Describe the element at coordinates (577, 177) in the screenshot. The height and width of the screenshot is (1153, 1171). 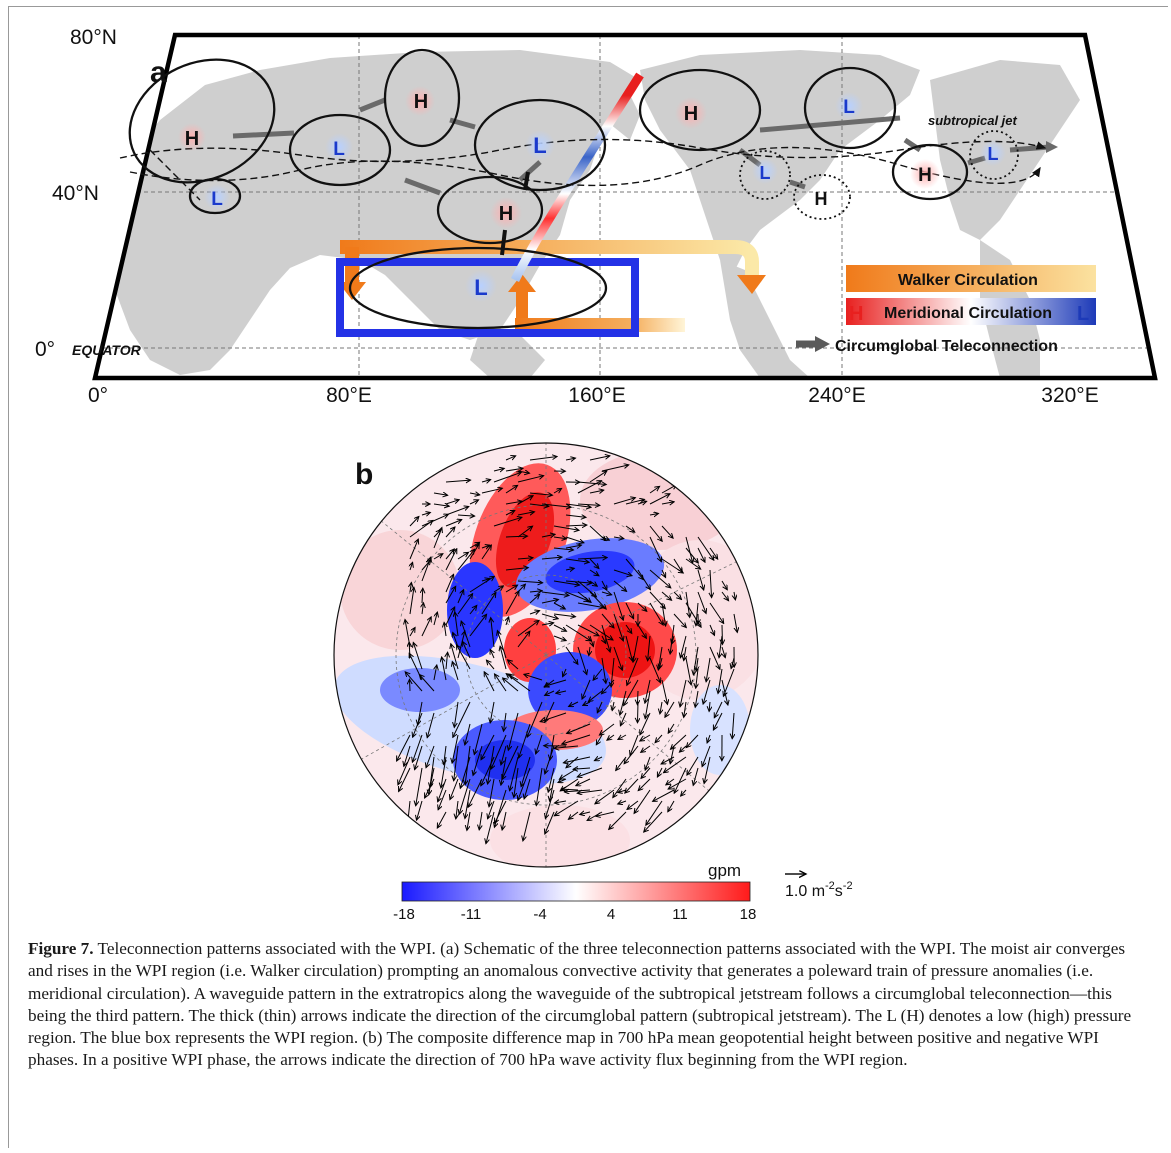
I see `meridional-circulation-arc` at that location.